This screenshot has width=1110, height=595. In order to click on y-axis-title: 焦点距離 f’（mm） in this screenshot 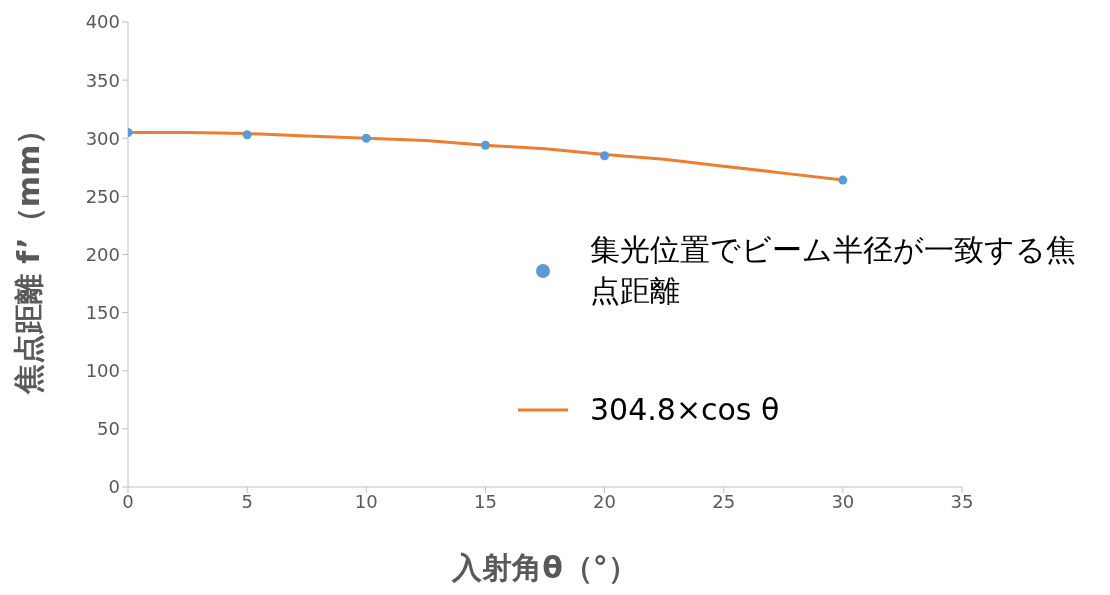, I will do `click(28, 255)`.